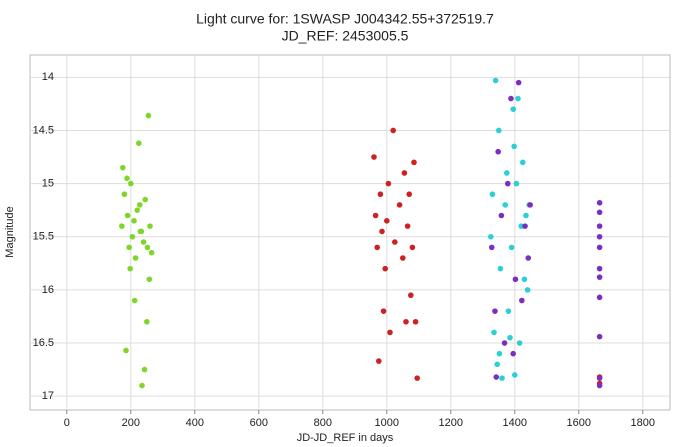  Describe the element at coordinates (643, 423) in the screenshot. I see `x-tick-label: 1800` at that location.